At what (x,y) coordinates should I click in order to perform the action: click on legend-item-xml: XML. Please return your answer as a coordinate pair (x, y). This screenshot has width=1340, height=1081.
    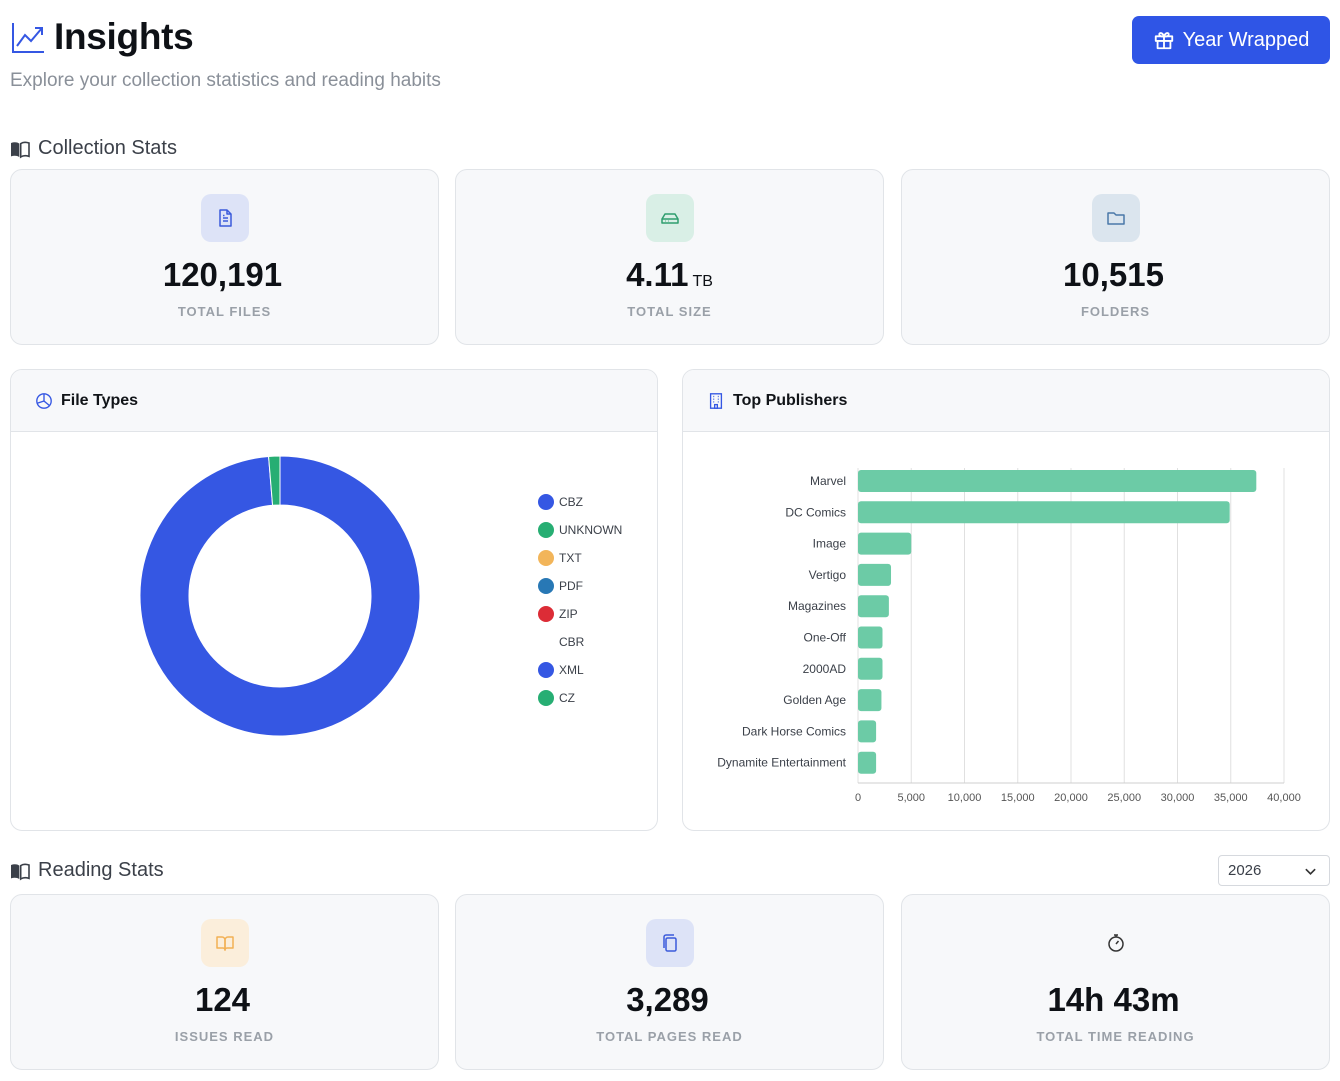
    Looking at the image, I should click on (580, 670).